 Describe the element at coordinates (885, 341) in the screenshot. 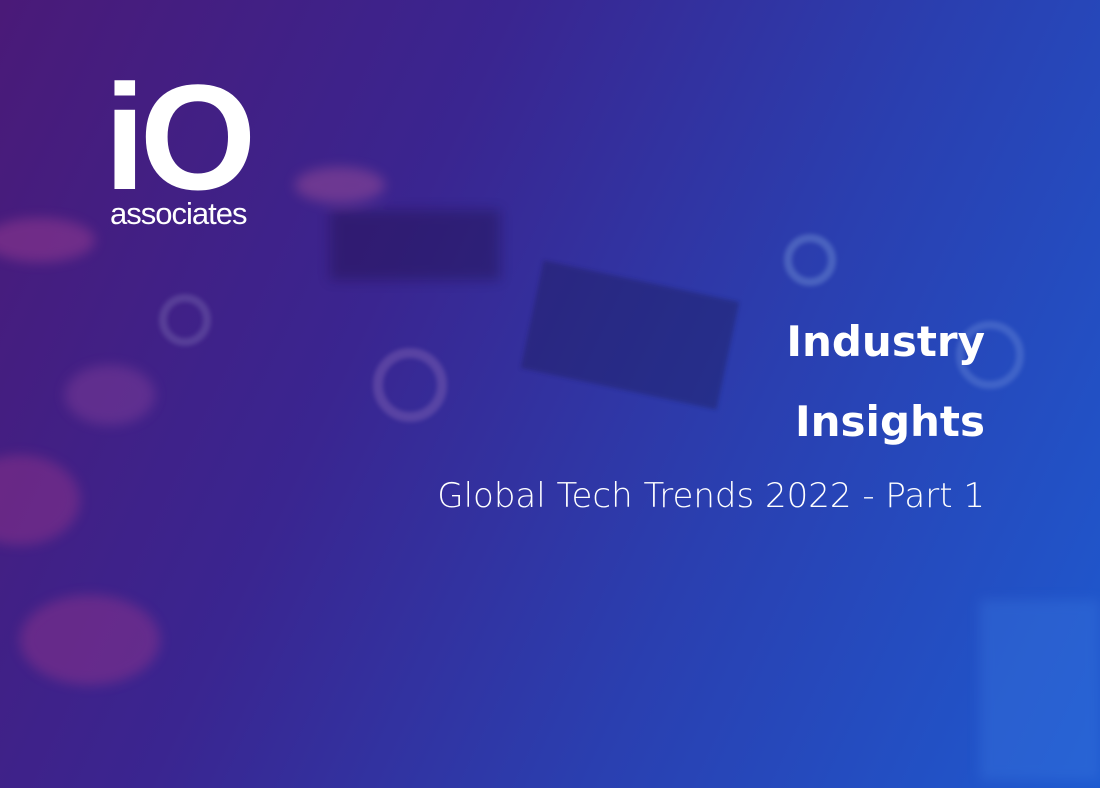

I see `title-line: Industry` at that location.